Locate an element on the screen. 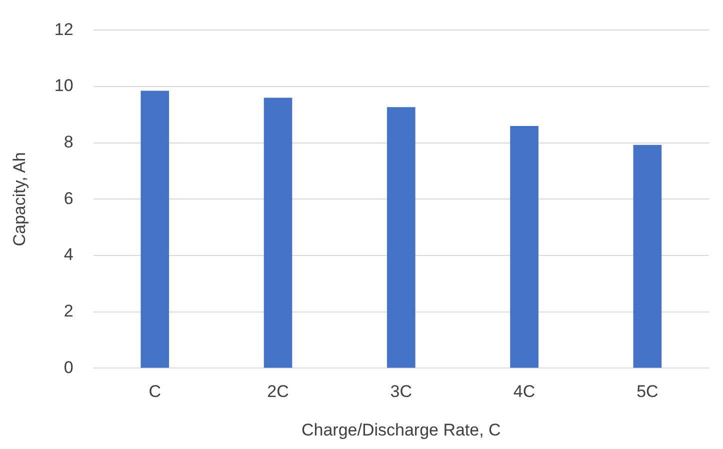 Image resolution: width=723 pixels, height=449 pixels. y-tick-label: 10 is located at coordinates (64, 86).